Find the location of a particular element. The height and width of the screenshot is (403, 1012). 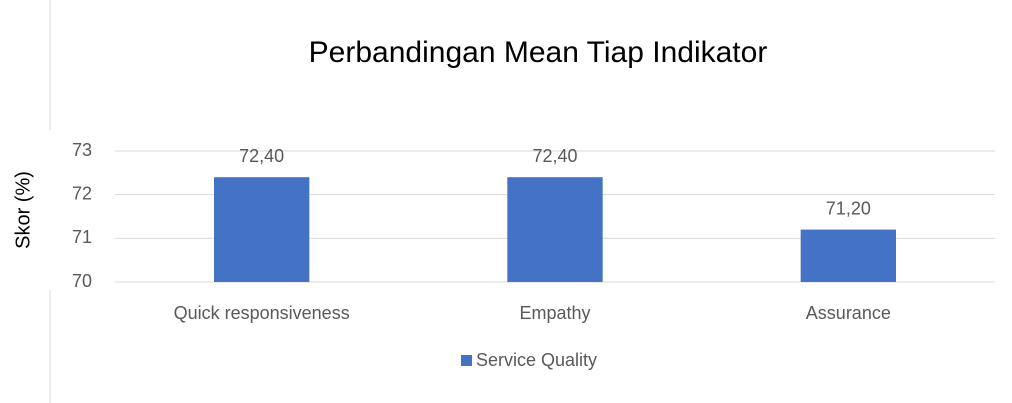

x-tick-label: Assurance is located at coordinates (848, 313).